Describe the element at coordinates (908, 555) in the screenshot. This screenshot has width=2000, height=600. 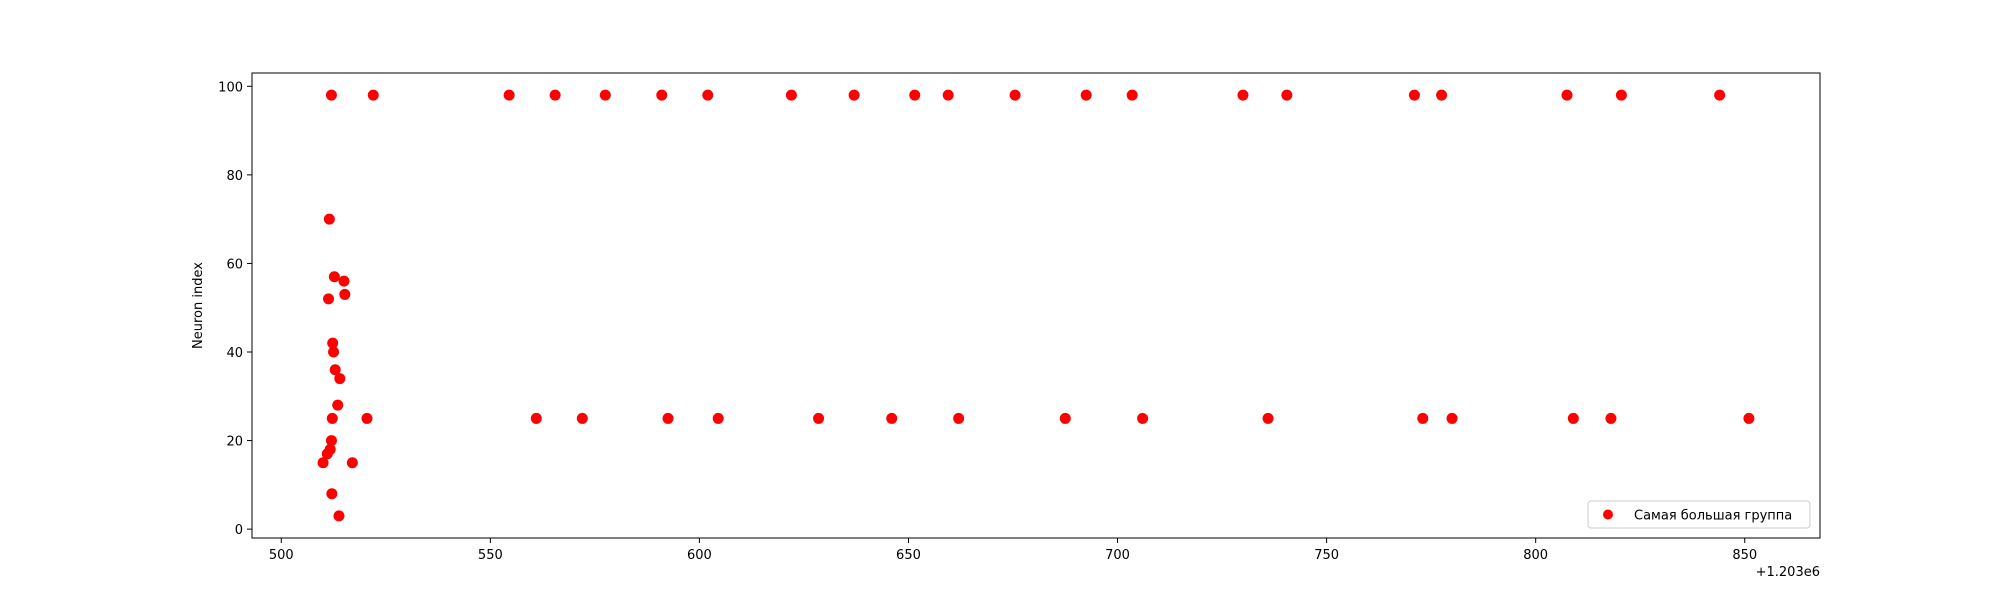
I see `x-tick-label: 650` at that location.